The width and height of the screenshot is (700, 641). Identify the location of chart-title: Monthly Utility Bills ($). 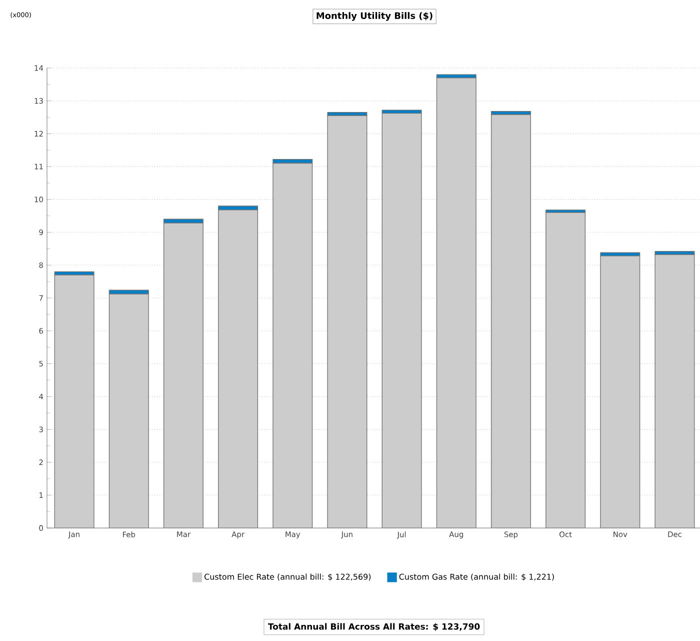
(374, 16).